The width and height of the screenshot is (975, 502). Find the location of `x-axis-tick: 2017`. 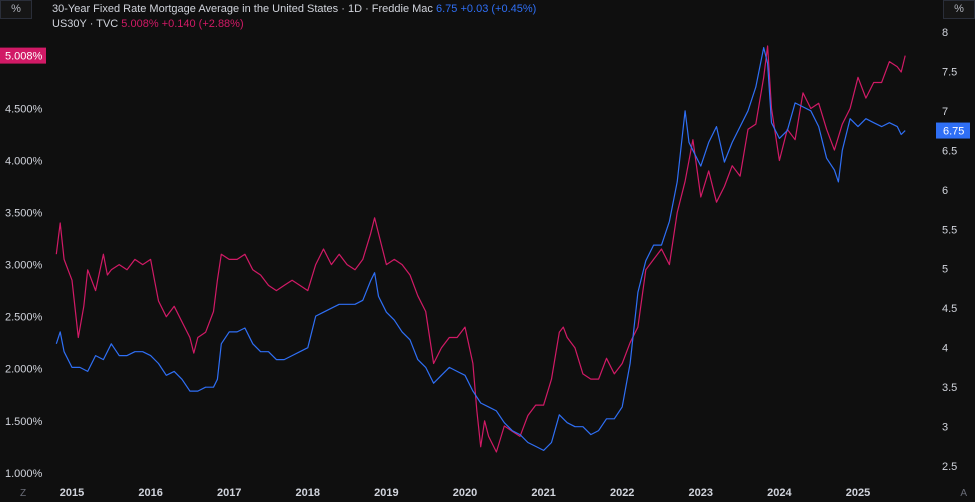

x-axis-tick: 2017 is located at coordinates (229, 493).